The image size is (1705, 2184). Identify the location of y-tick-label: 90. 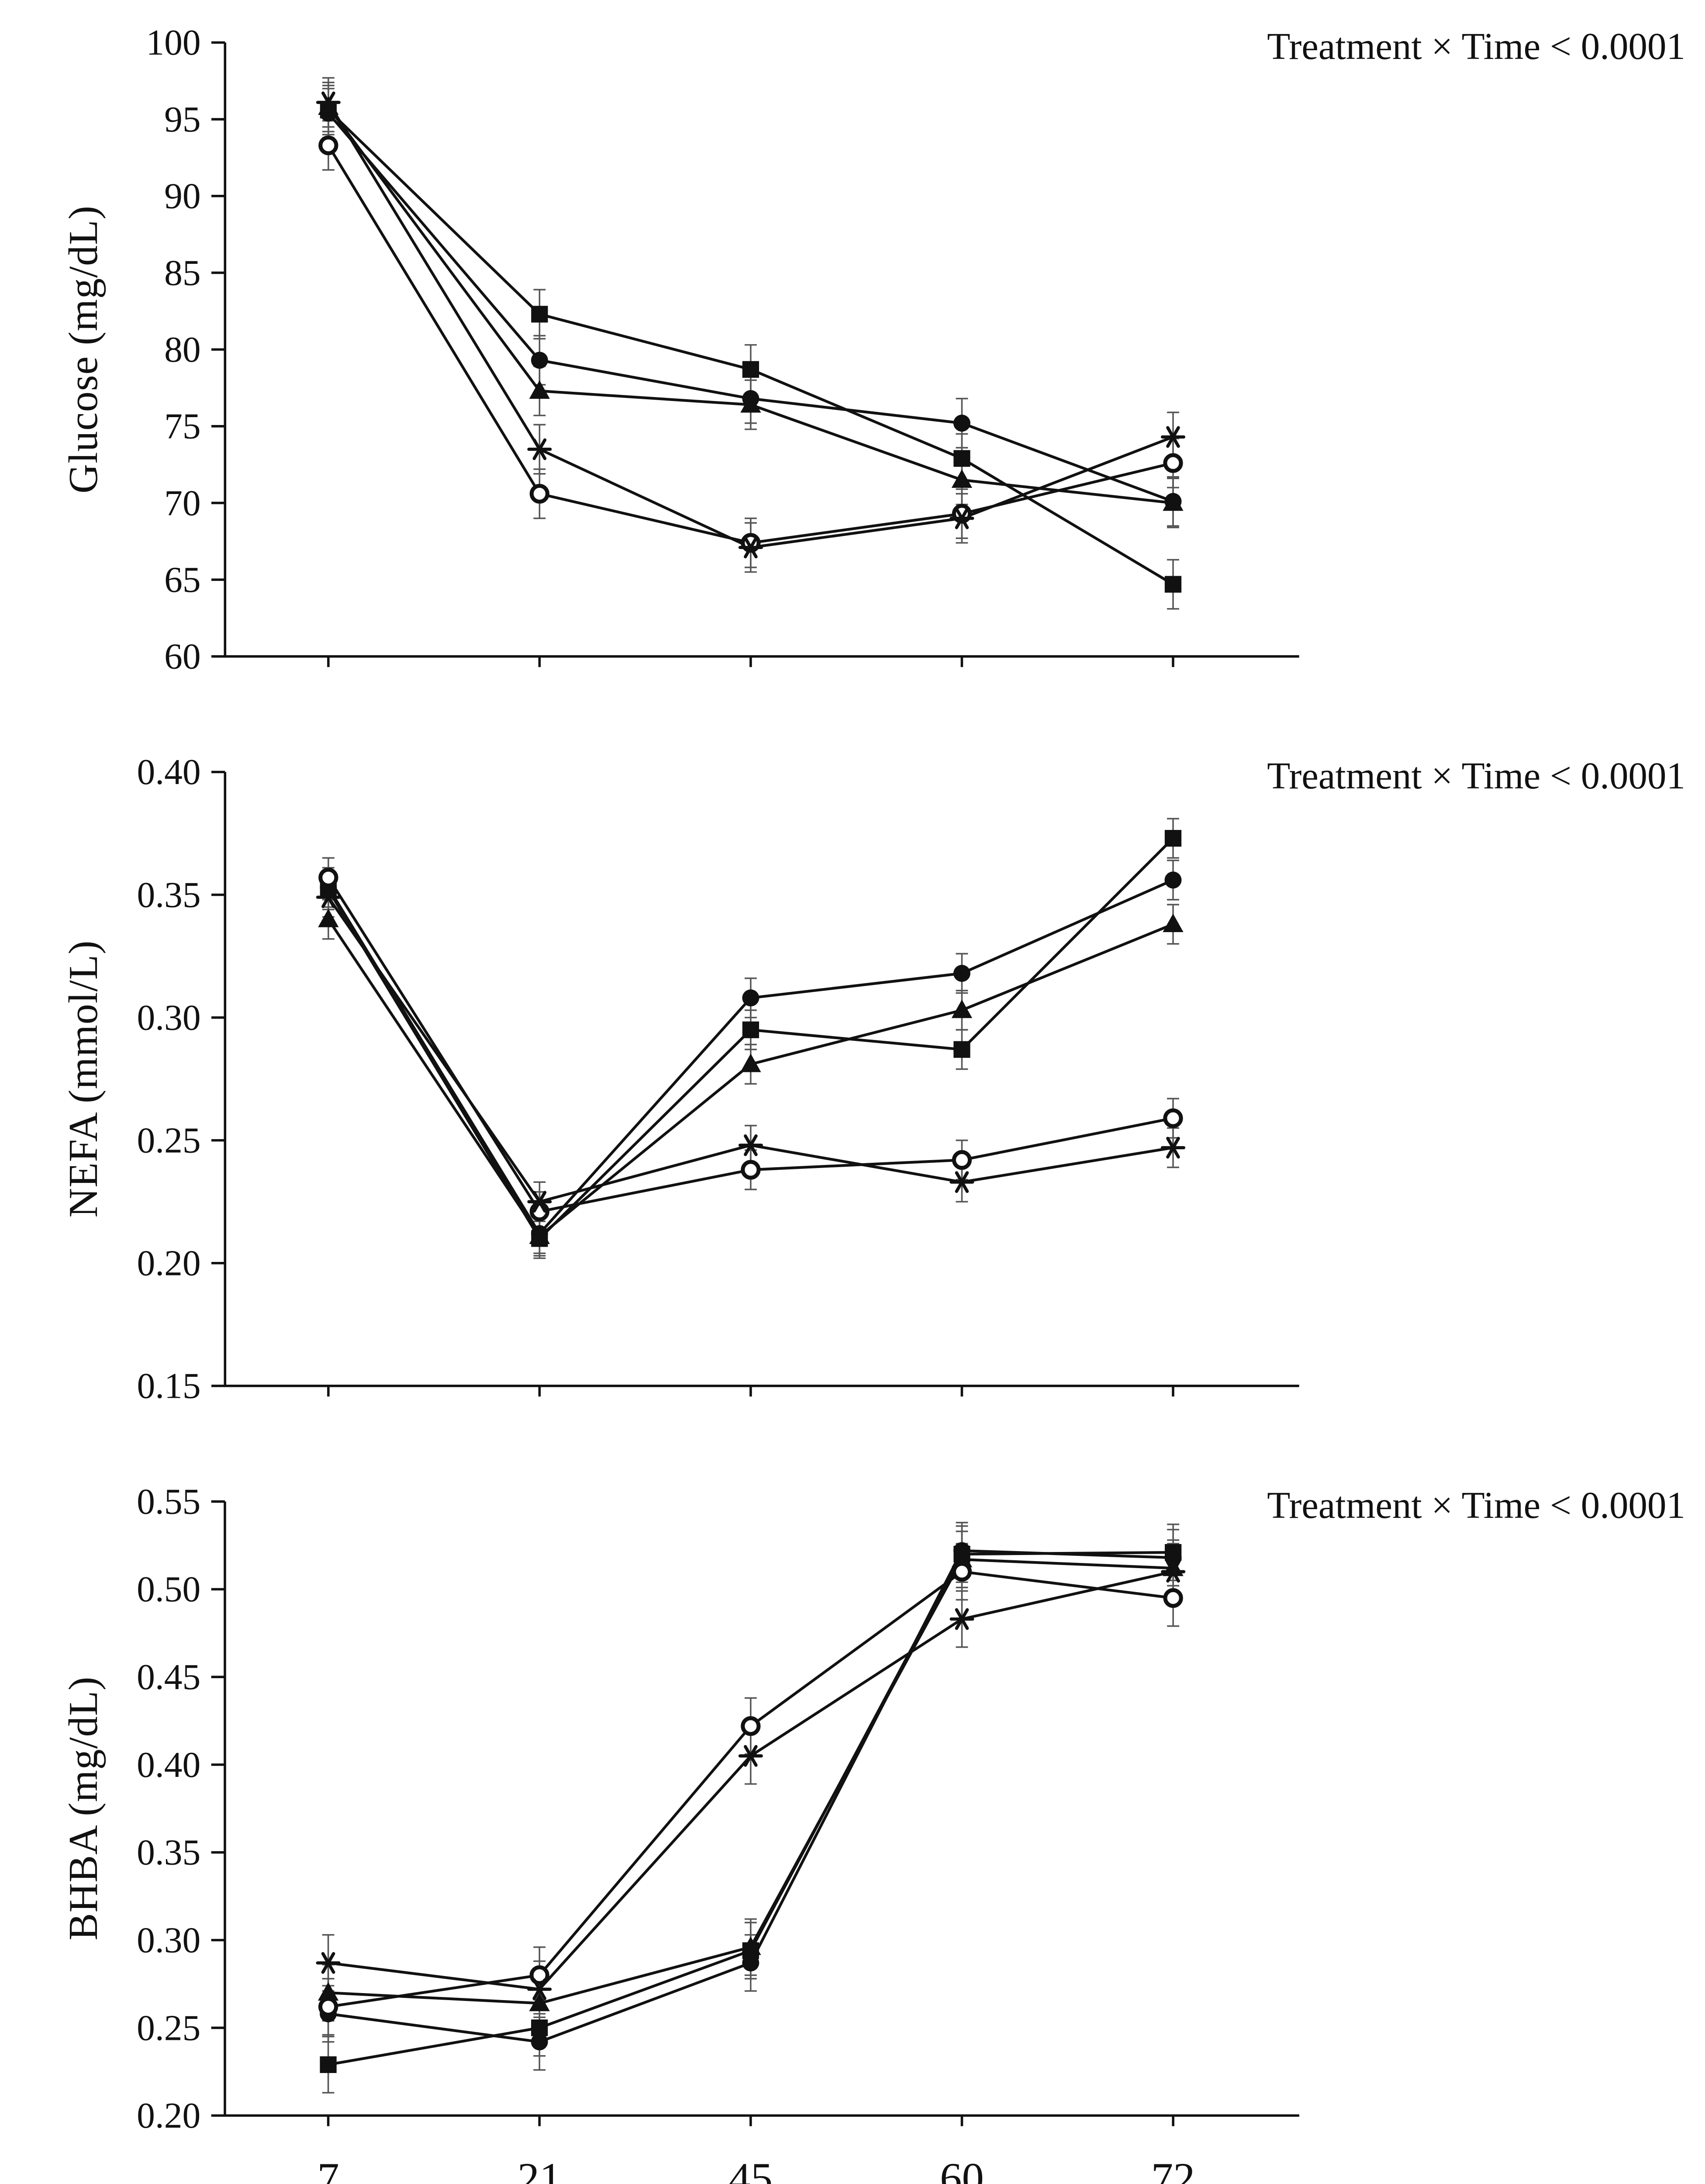
(182, 196).